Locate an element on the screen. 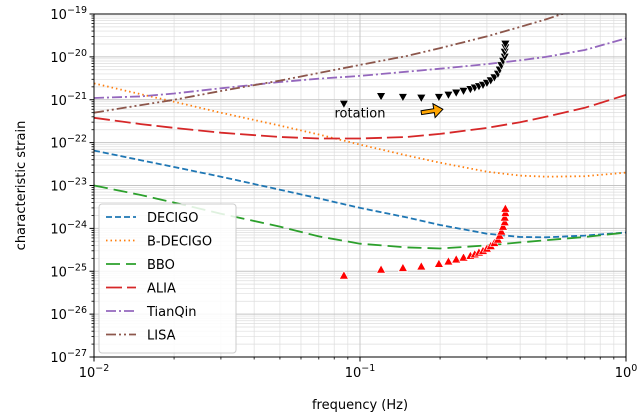 The image size is (638, 417). legend-label: BBO is located at coordinates (161, 265).